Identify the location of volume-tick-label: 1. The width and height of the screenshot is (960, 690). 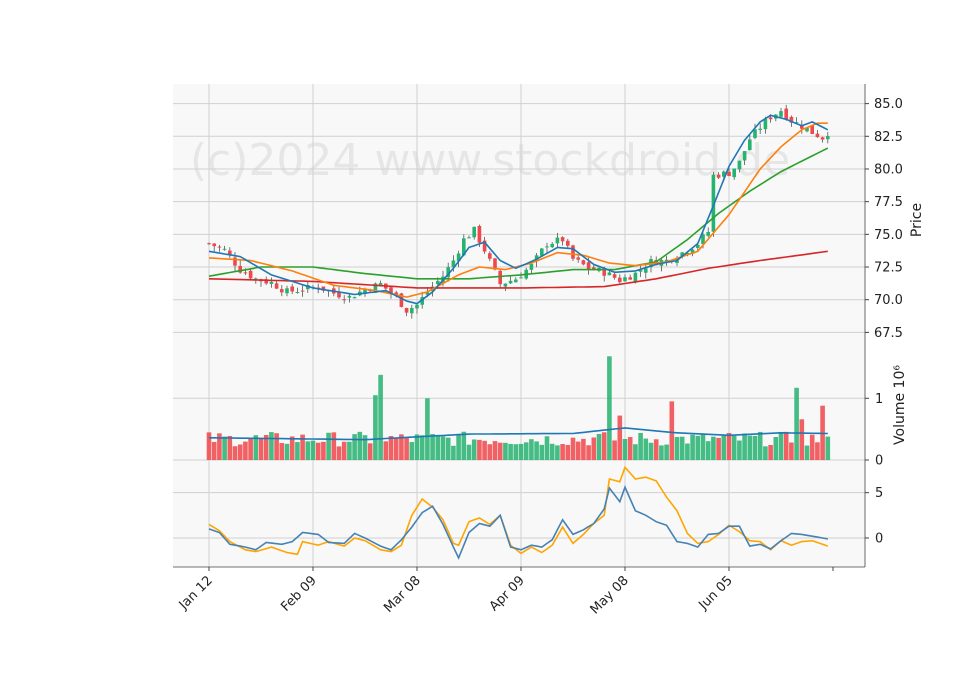
(879, 399).